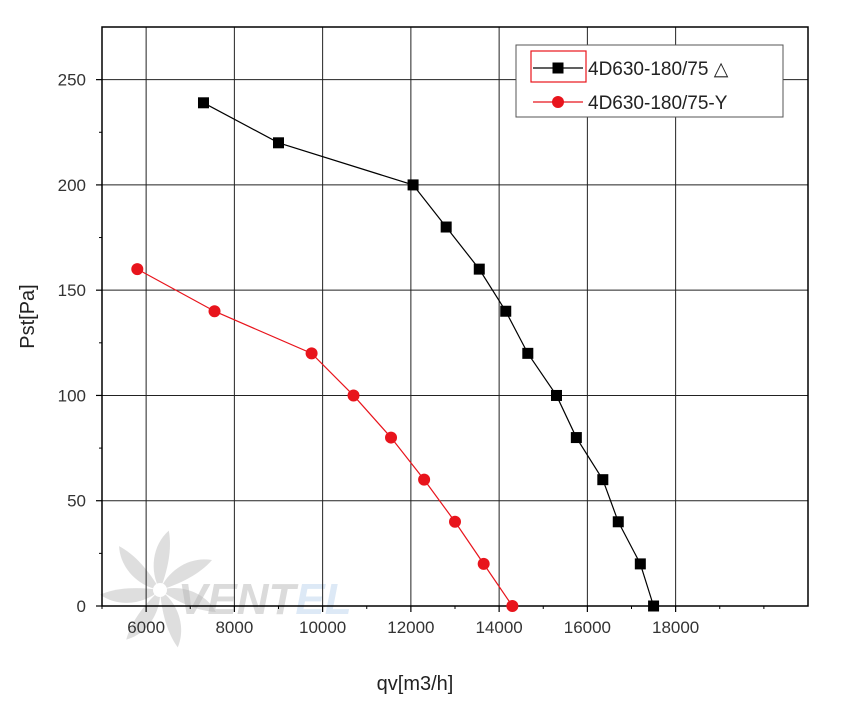  Describe the element at coordinates (72, 185) in the screenshot. I see `y-tick-label: 200` at that location.